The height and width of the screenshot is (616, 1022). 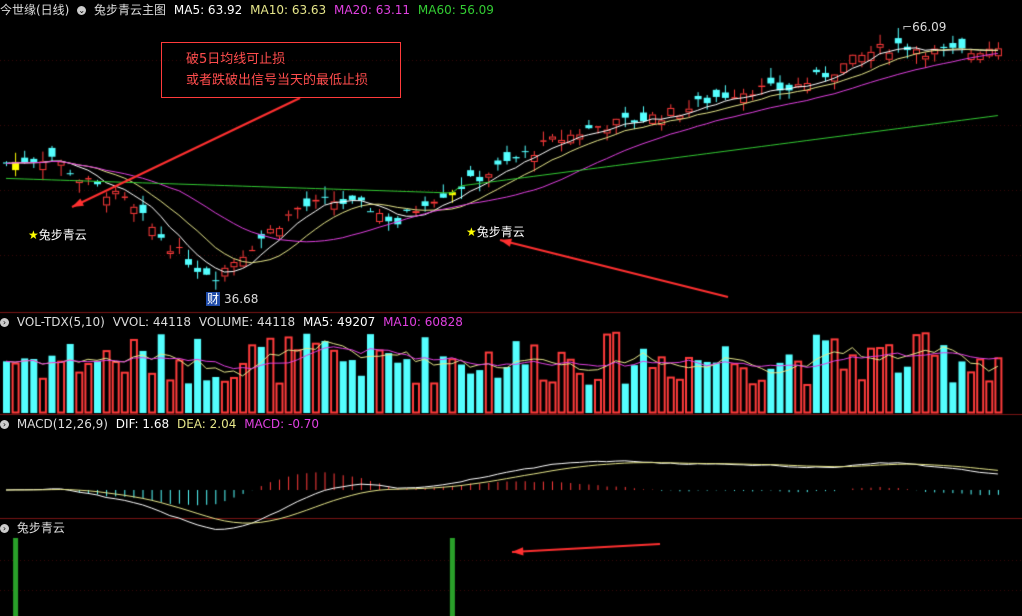 I want to click on ma60-value: MA60: 56.09, so click(x=455, y=10).